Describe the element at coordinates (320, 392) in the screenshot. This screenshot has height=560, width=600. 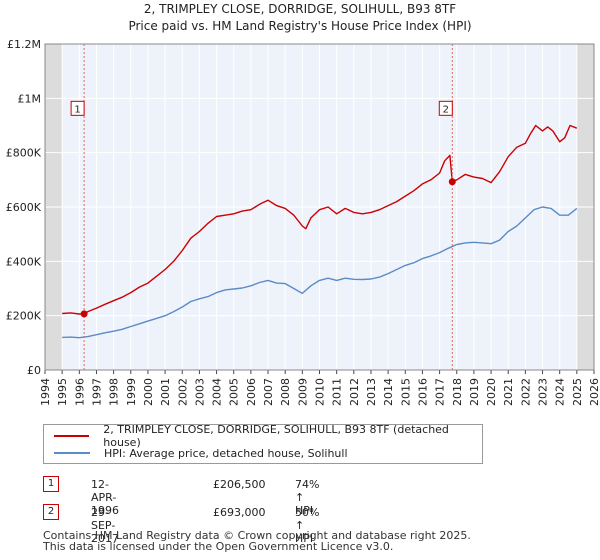
I see `x-tick-label: 2010` at that location.